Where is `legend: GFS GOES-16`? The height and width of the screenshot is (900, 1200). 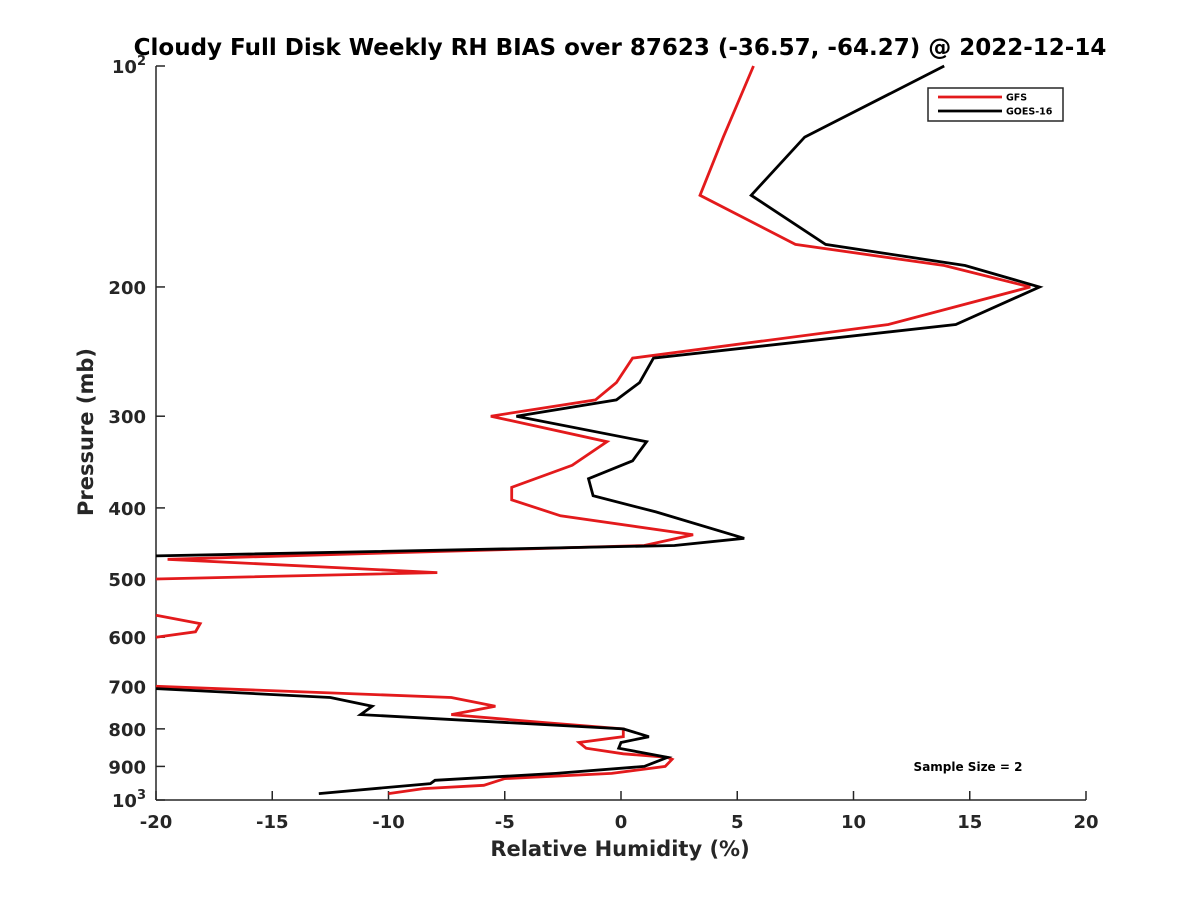 legend: GFS GOES-16 is located at coordinates (995, 104).